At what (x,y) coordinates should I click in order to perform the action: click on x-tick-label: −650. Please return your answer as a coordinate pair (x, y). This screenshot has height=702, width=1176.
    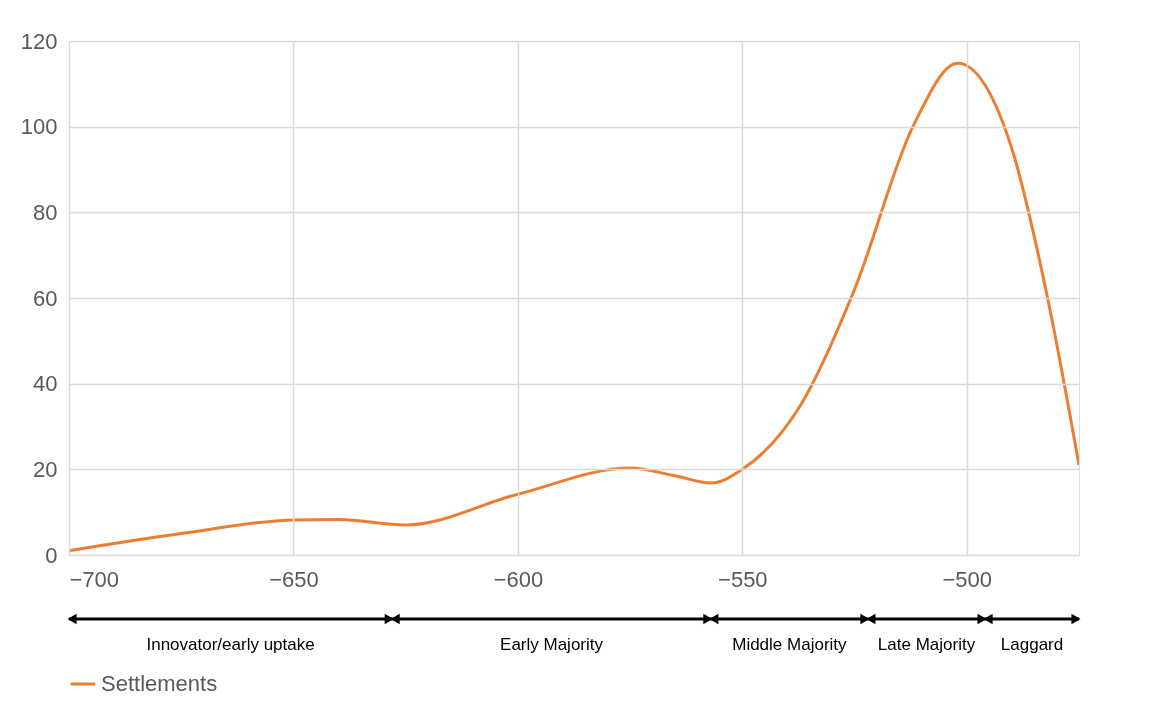
    Looking at the image, I should click on (294, 579).